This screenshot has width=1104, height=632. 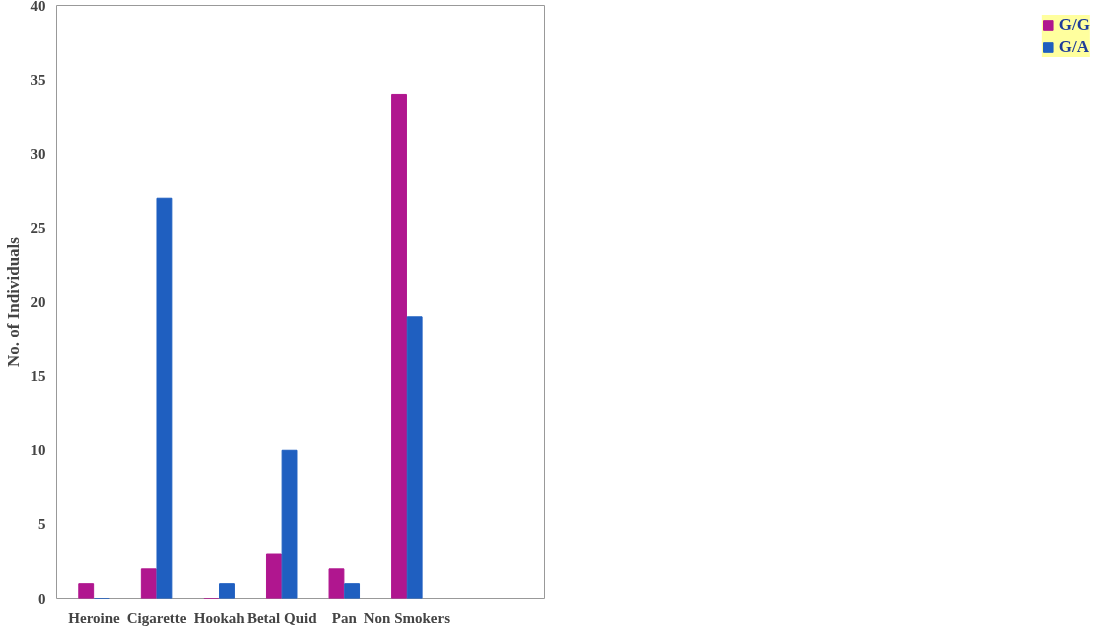 What do you see at coordinates (344, 617) in the screenshot?
I see `x-tick-label: Pan` at bounding box center [344, 617].